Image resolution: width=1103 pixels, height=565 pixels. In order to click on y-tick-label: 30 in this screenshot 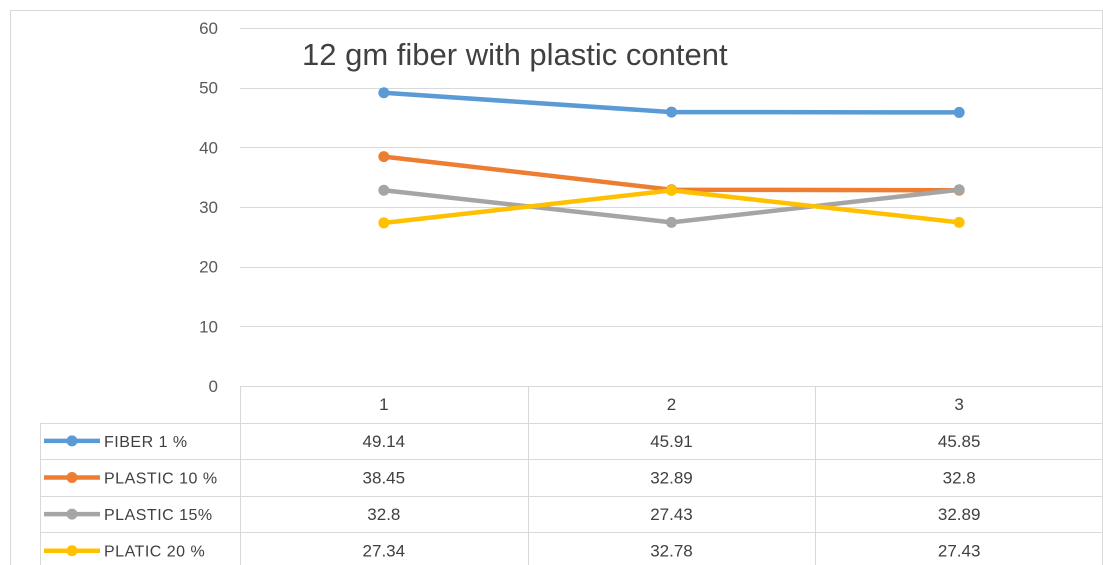, I will do `click(208, 207)`.